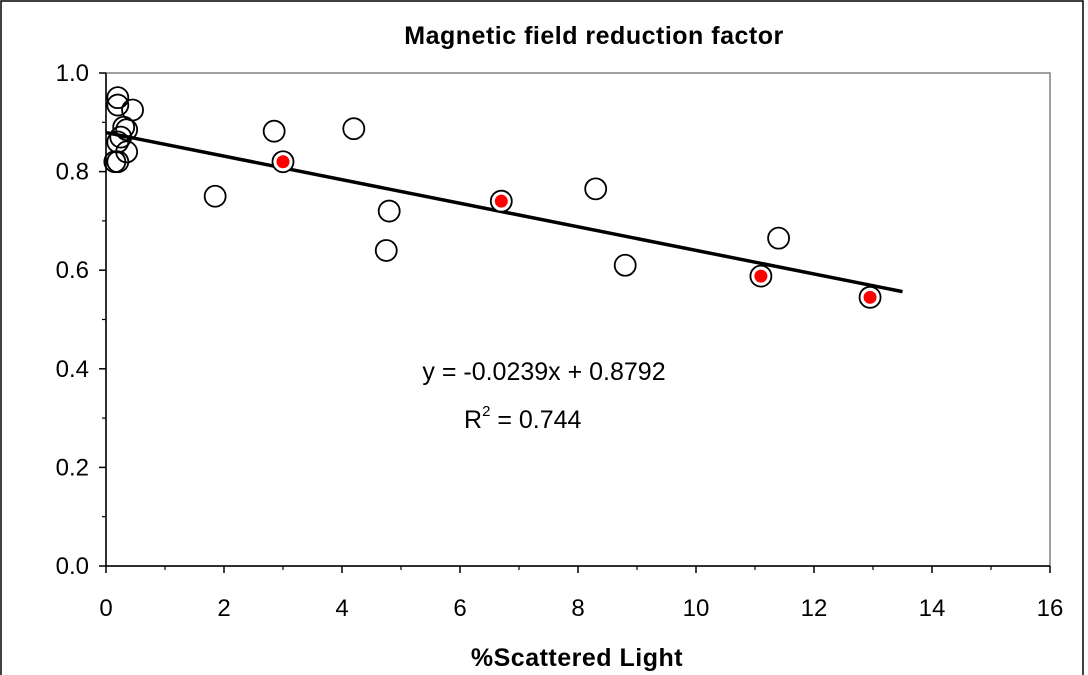 The height and width of the screenshot is (675, 1088). Describe the element at coordinates (577, 608) in the screenshot. I see `x-tick-label: 8` at that location.